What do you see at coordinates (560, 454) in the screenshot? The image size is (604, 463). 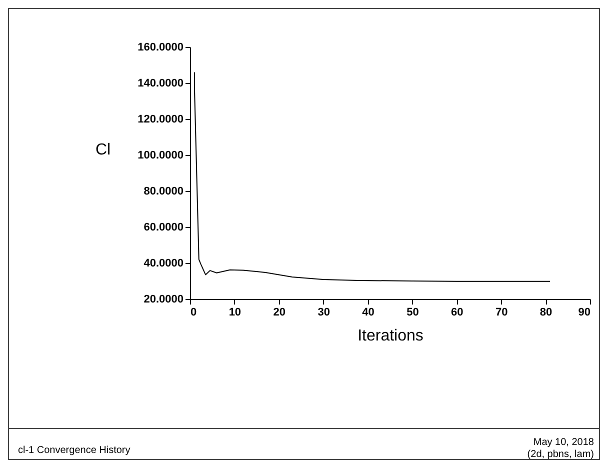 I see `text: (2d, pbns, lam)` at bounding box center [560, 454].